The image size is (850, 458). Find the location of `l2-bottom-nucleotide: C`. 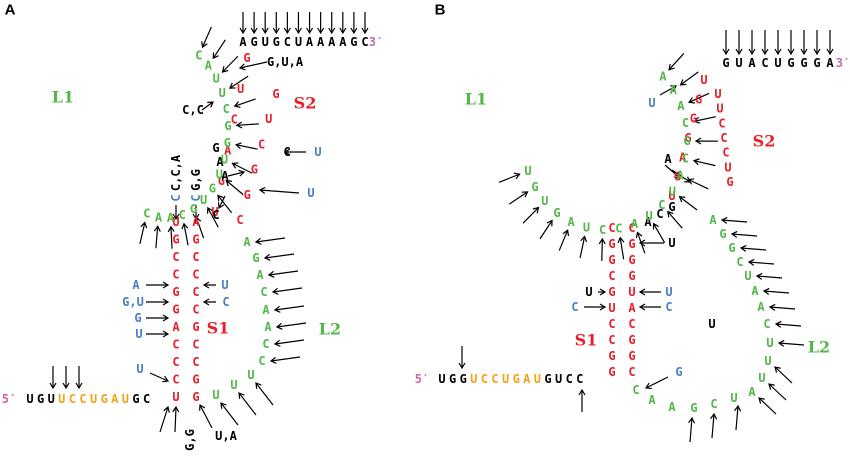

l2-bottom-nucleotide: C is located at coordinates (635, 390).